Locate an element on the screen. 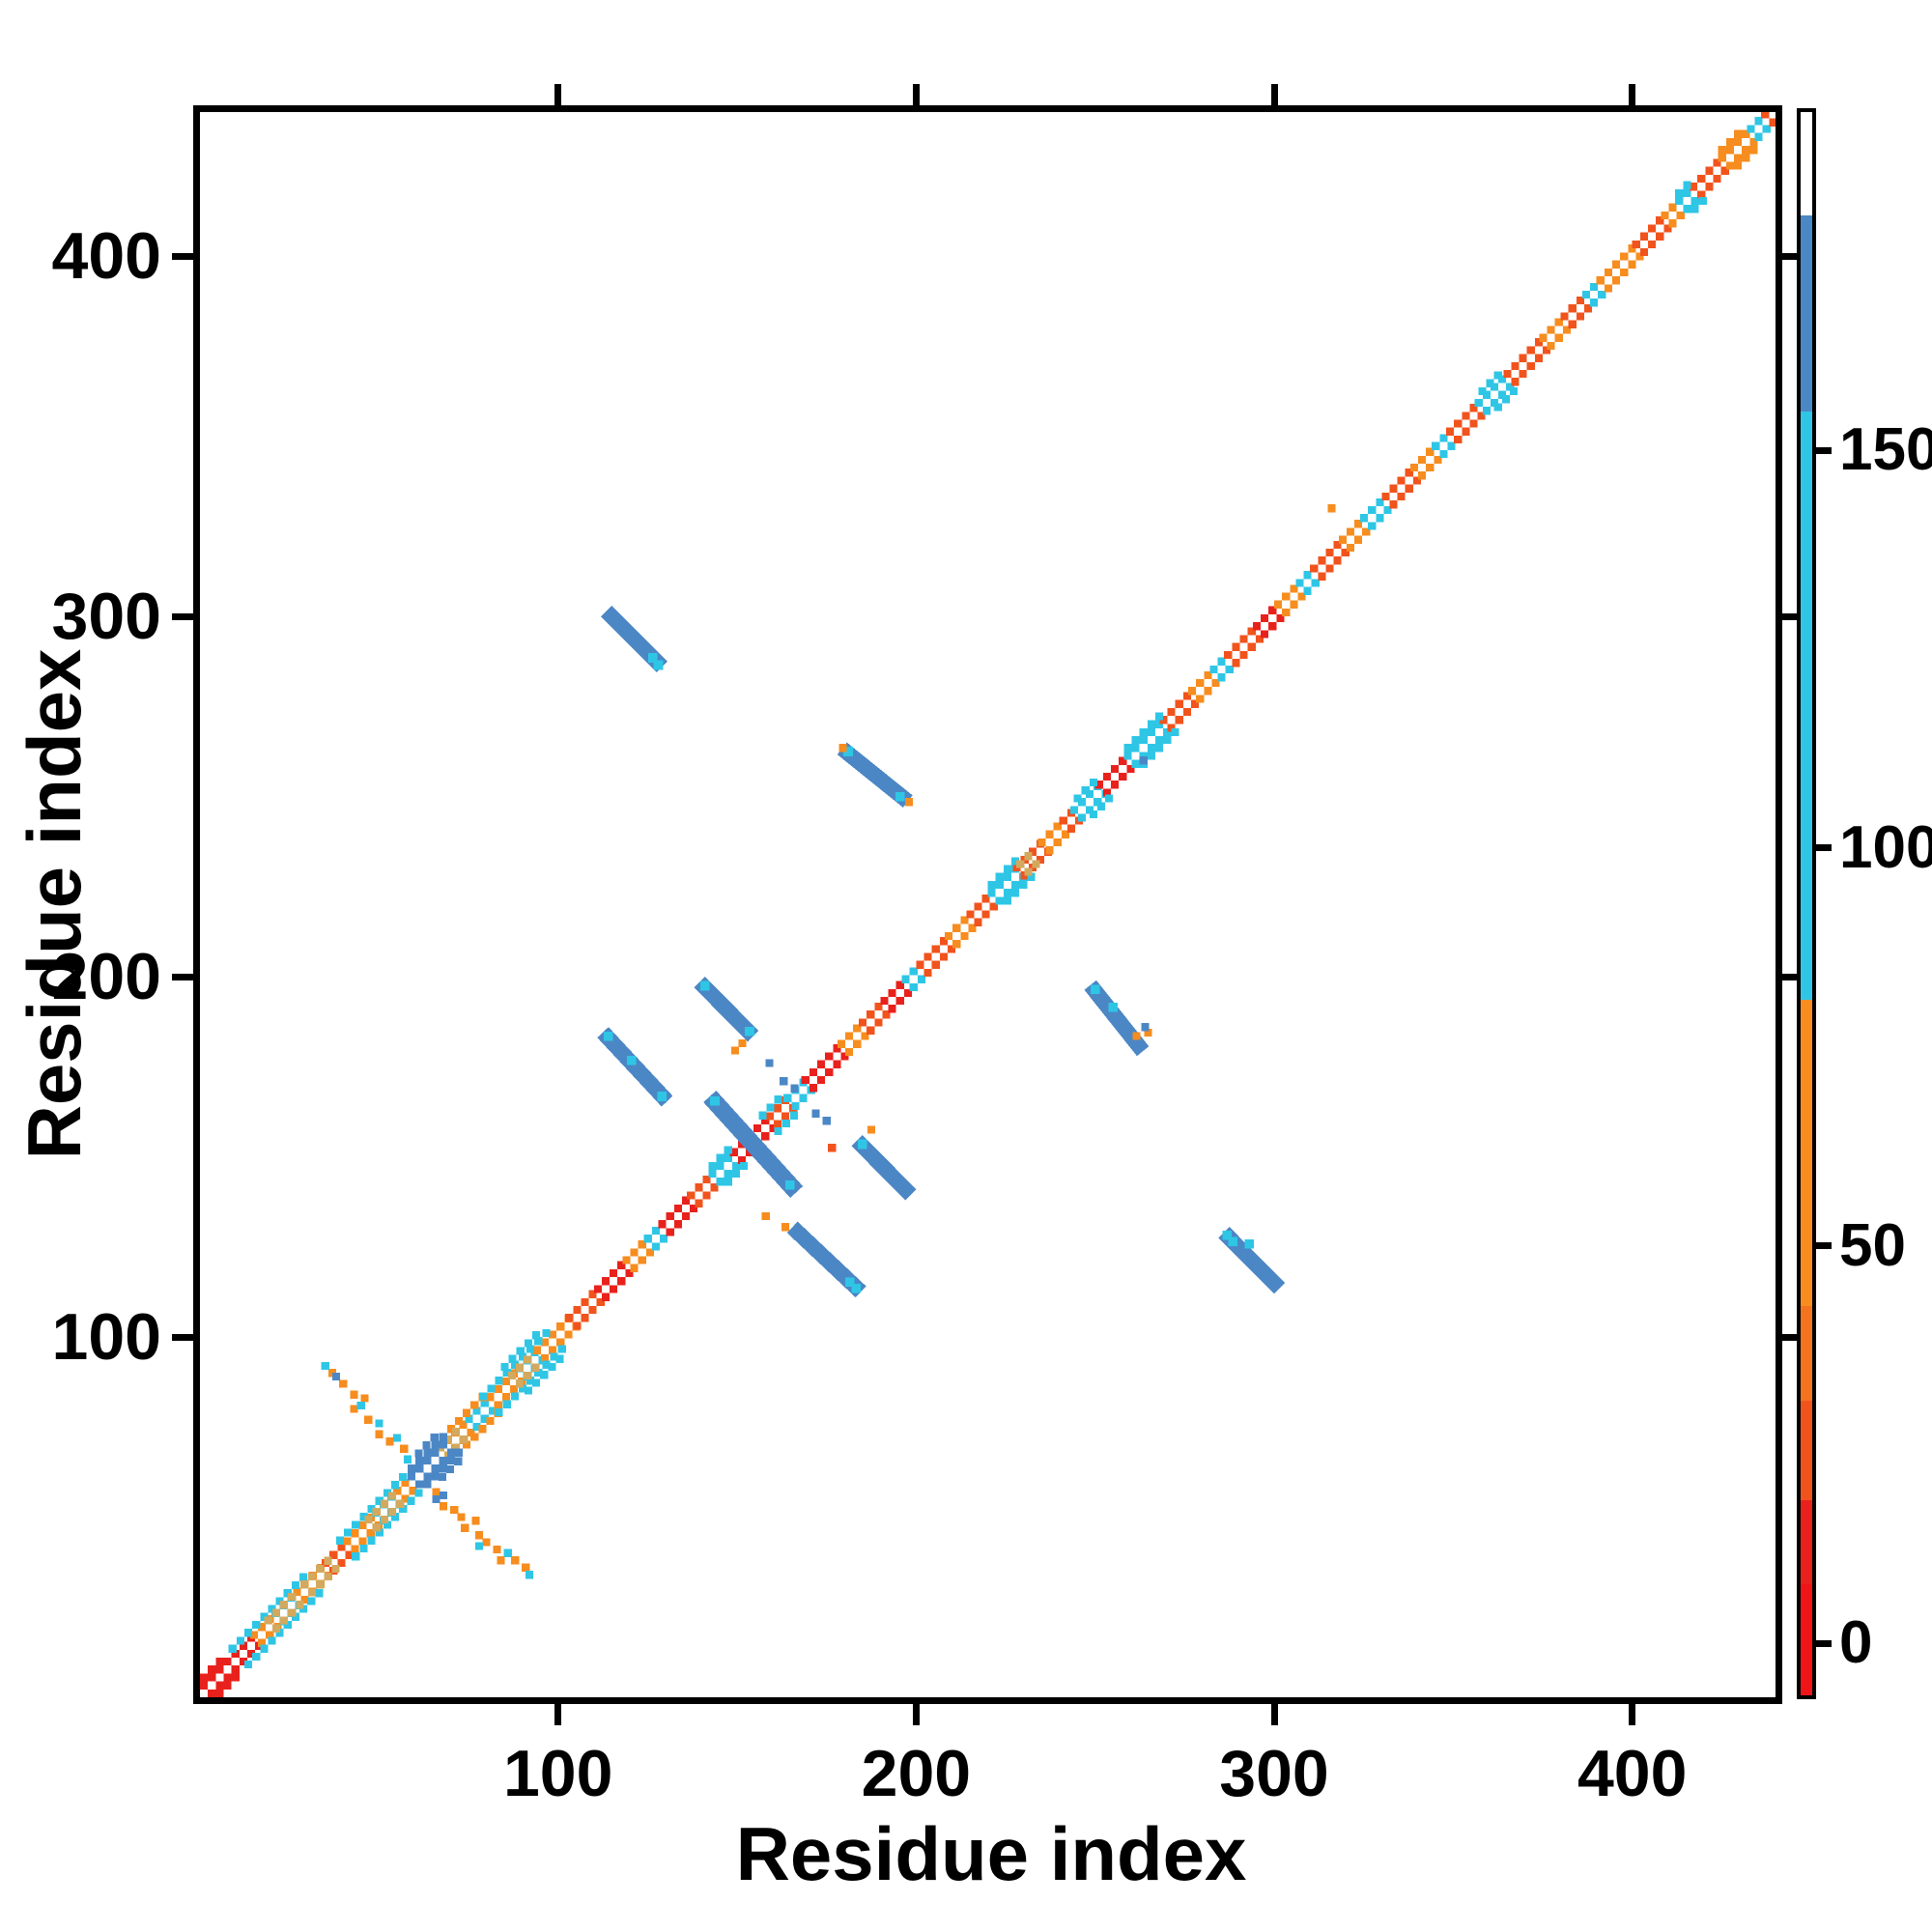 The image size is (1932, 1932). colorbar-gradient is located at coordinates (1806, 903).